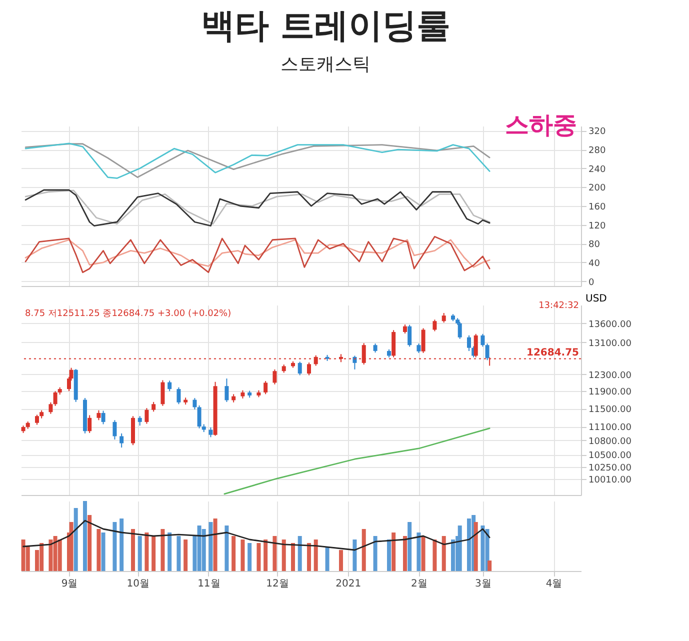 This screenshot has width=689, height=641. I want to click on y-tick-label: 200, so click(597, 189).